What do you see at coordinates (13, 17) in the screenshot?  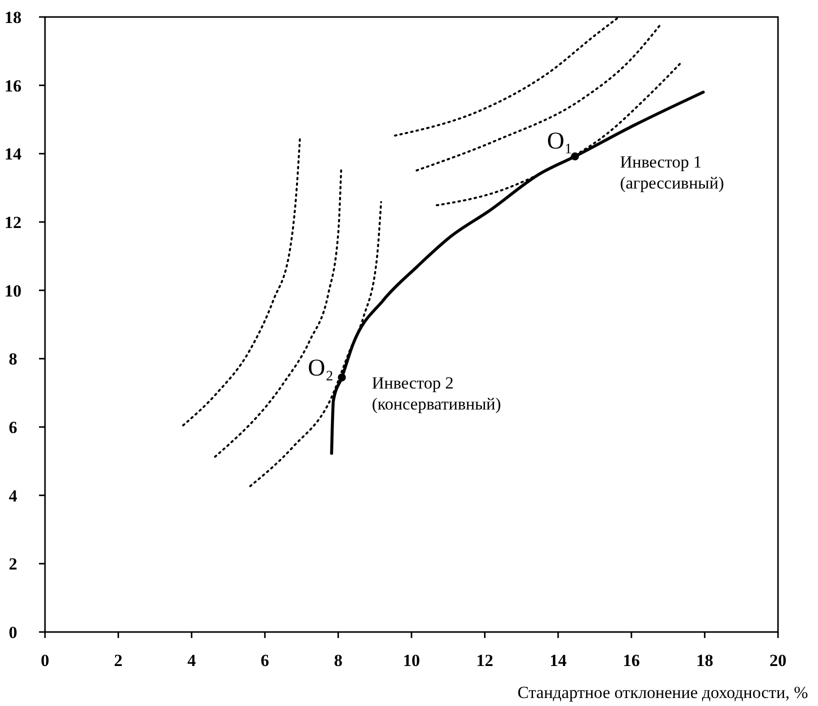 I see `y-tick-label: 18` at bounding box center [13, 17].